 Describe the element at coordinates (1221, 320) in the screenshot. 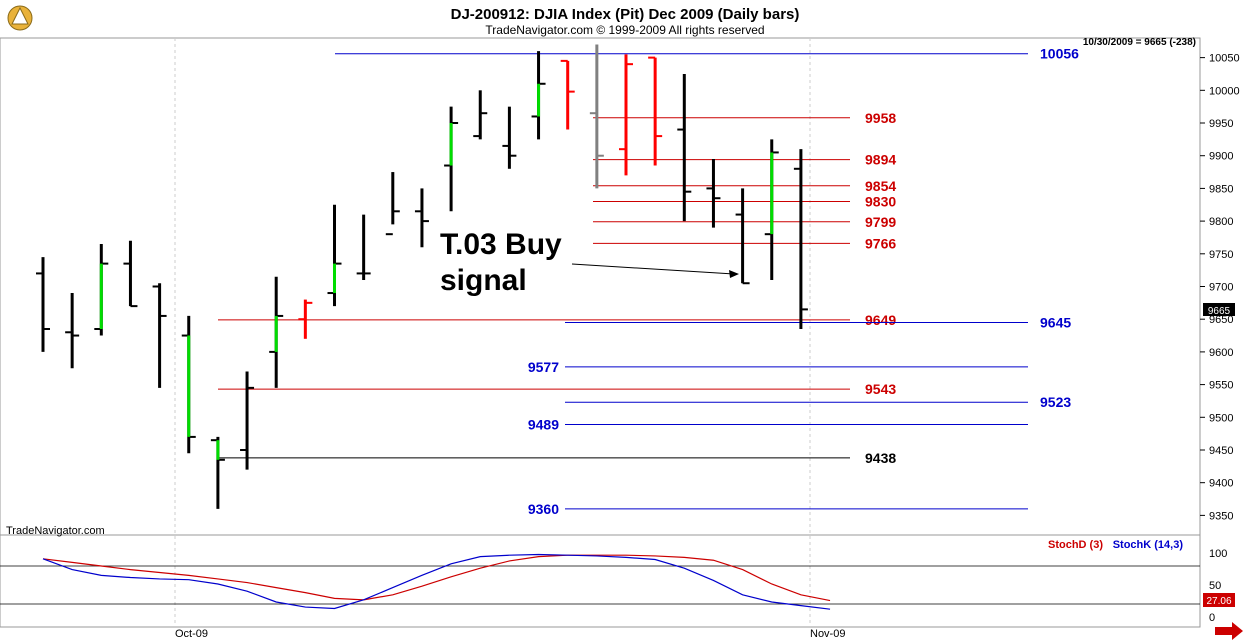

I see `price-tick-label: 9650` at that location.